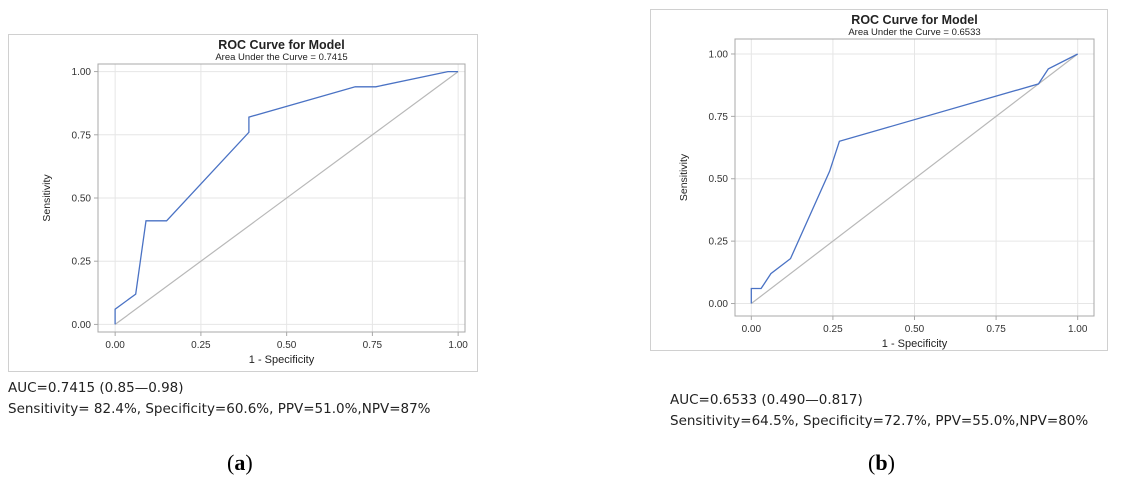 This screenshot has height=481, width=1126. I want to click on caption-label-b: b, so click(881, 462).